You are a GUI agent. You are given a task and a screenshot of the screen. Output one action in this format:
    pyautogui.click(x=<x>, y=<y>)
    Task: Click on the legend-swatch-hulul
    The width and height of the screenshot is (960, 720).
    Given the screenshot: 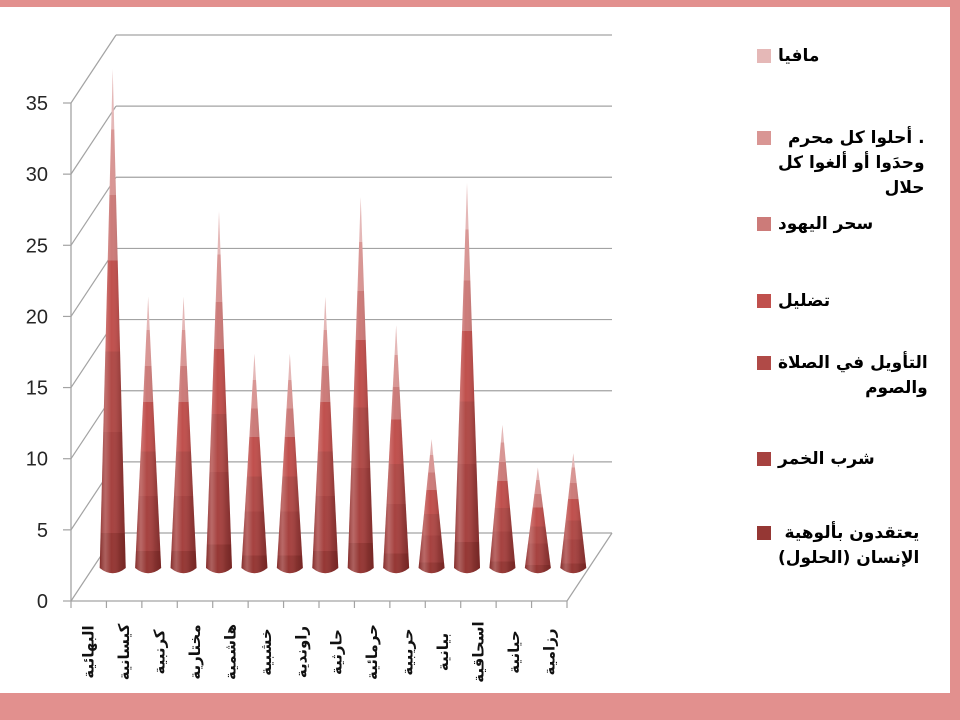 What is the action you would take?
    pyautogui.click(x=764, y=533)
    